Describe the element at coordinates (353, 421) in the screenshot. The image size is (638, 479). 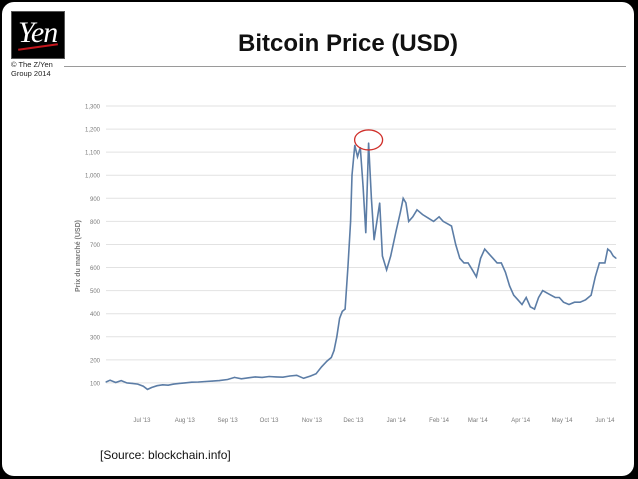
I see `x-tick-label: Dec '13` at that location.